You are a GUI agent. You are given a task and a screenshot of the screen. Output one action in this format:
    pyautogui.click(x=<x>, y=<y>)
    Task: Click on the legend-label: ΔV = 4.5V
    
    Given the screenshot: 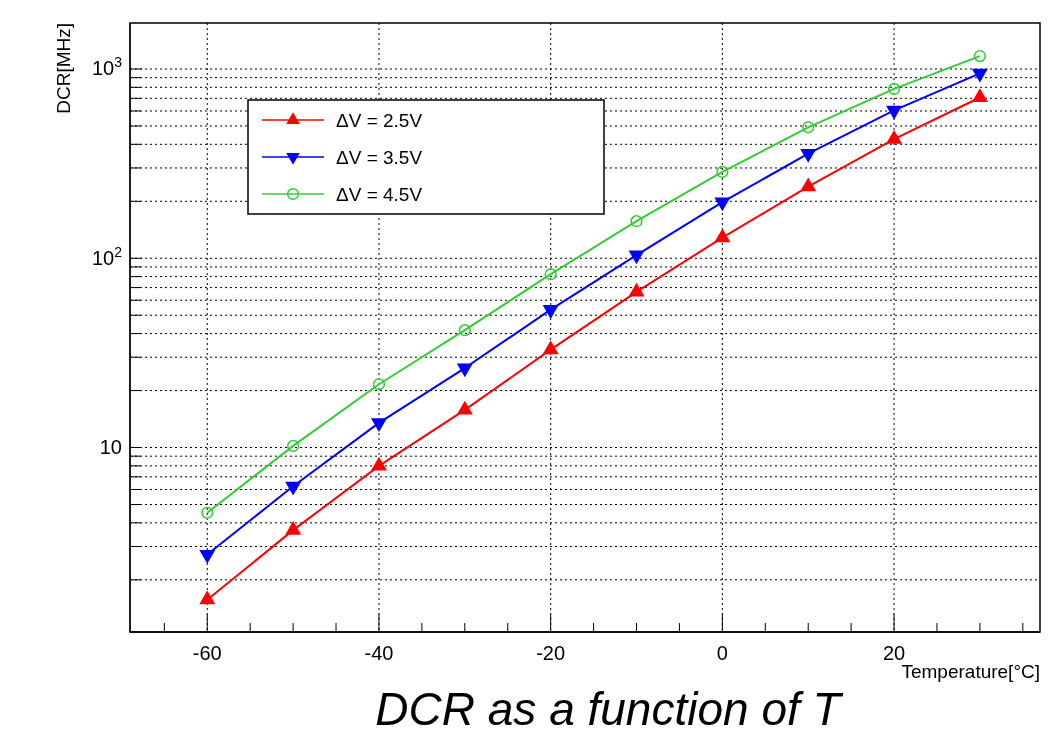 What is the action you would take?
    pyautogui.click(x=379, y=194)
    